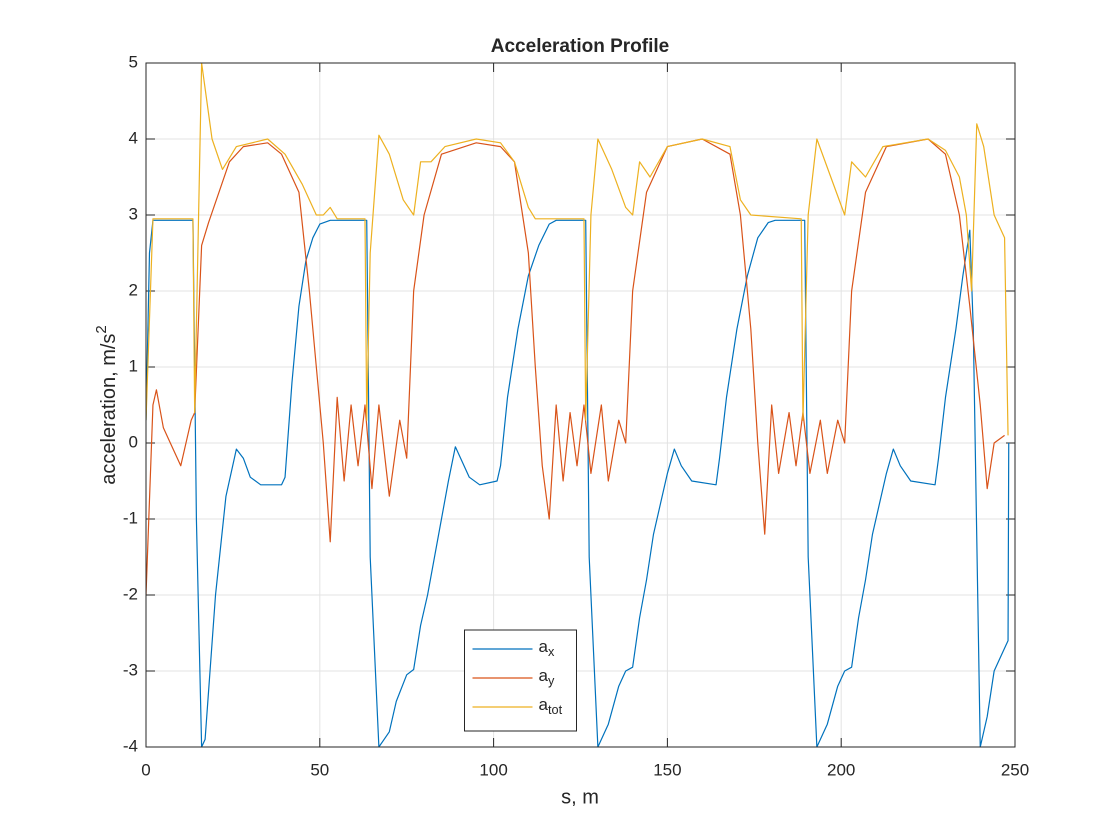 This screenshot has width=1120, height=840. Describe the element at coordinates (580, 46) in the screenshot. I see `chart-title: Acceleration Profile` at that location.